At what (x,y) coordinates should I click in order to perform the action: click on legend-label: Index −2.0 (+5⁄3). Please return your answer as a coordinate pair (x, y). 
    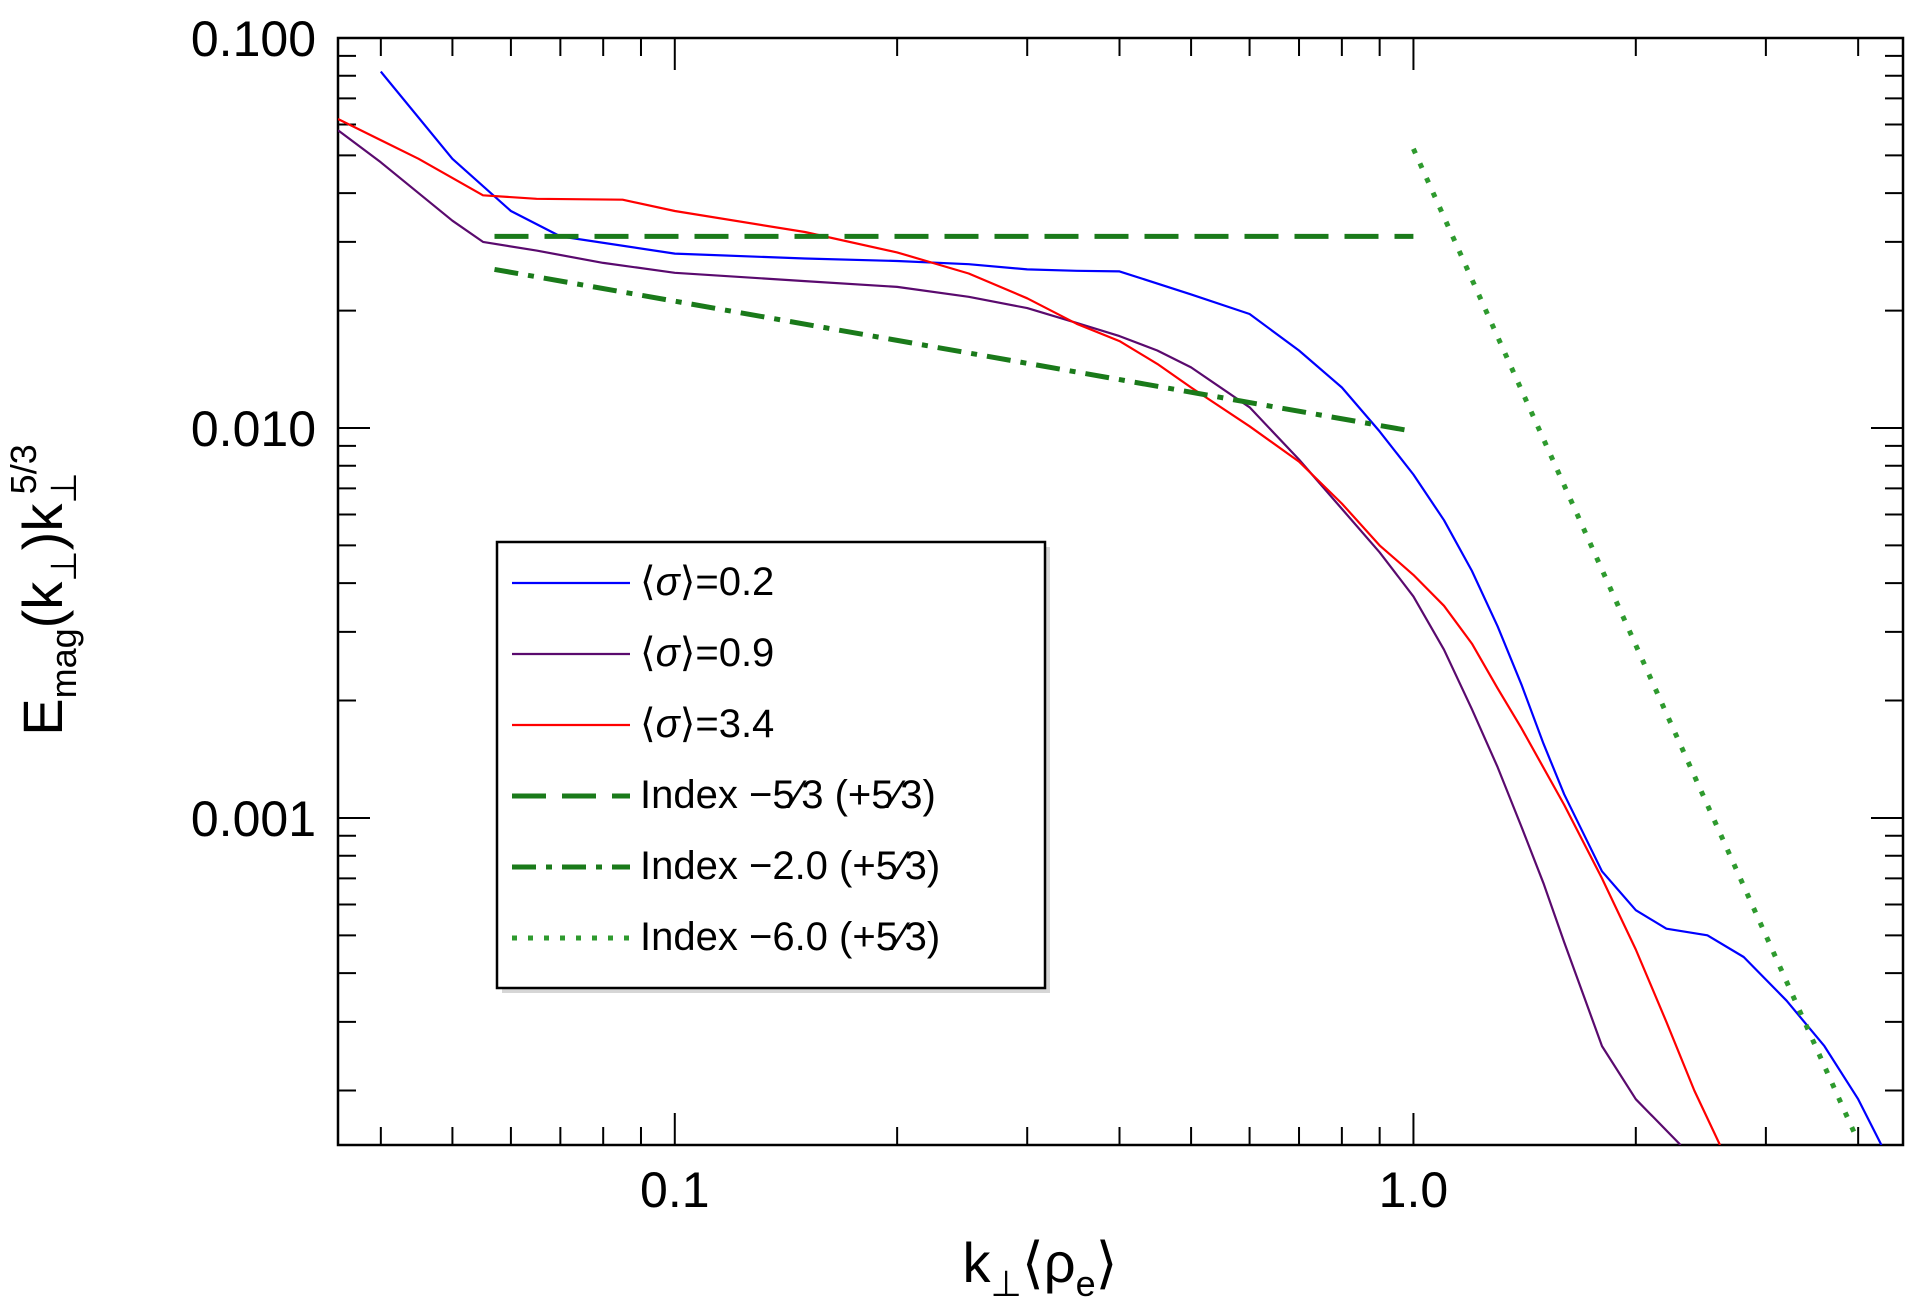
    Looking at the image, I should click on (790, 866).